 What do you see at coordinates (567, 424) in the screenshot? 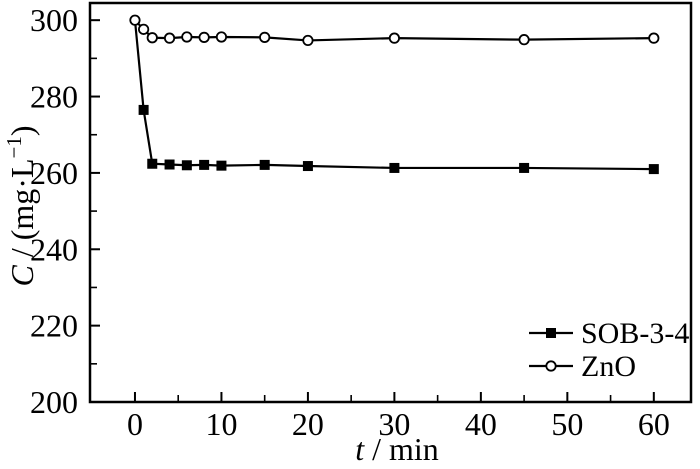
I see `x-tick-label: 50` at bounding box center [567, 424].